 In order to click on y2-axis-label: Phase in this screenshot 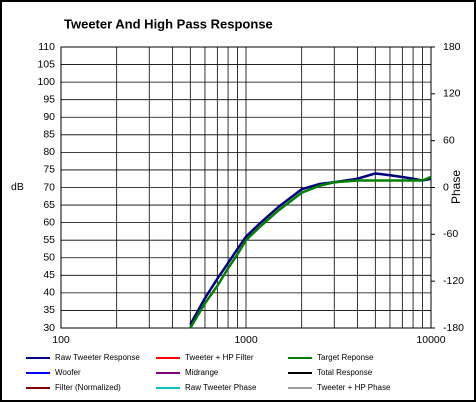, I will do `click(456, 187)`.